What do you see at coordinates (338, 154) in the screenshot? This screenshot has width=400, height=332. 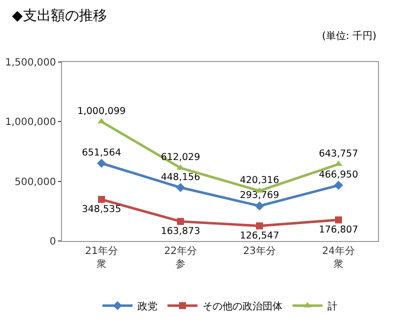 I see `data-label: 643,757` at bounding box center [338, 154].